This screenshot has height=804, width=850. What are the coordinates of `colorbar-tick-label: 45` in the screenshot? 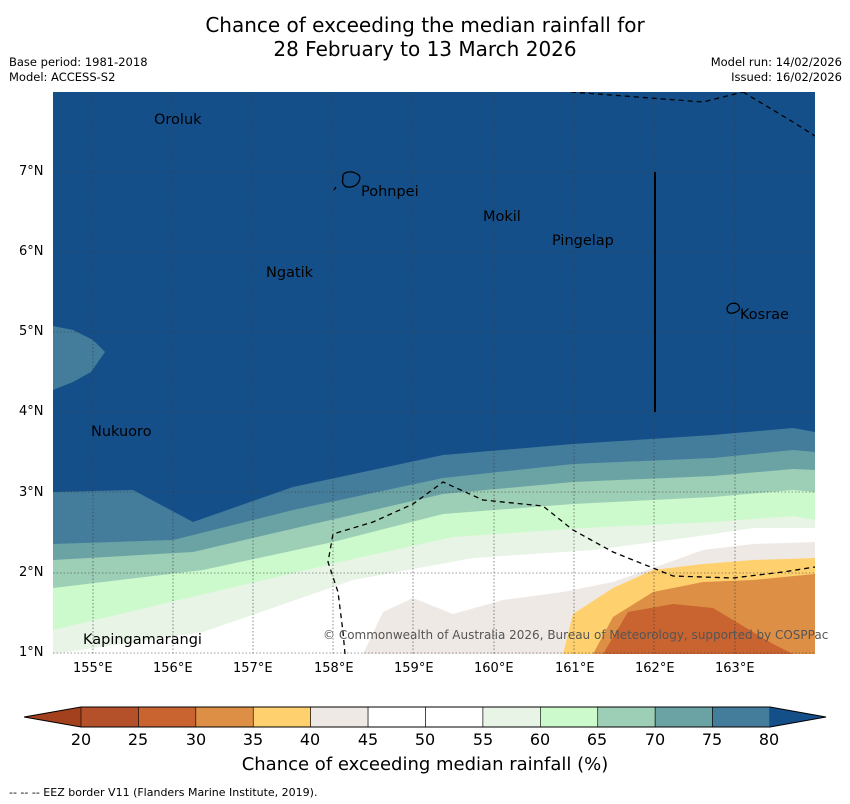 It's located at (368, 739).